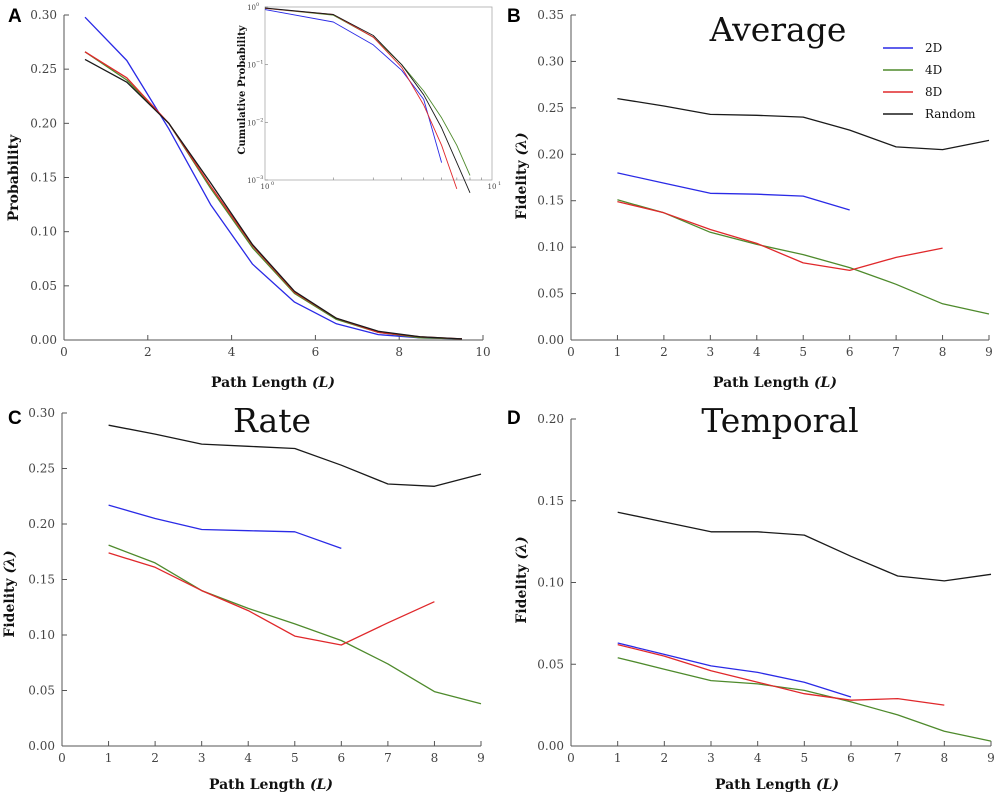  I want to click on series-line-4d, so click(295, 624).